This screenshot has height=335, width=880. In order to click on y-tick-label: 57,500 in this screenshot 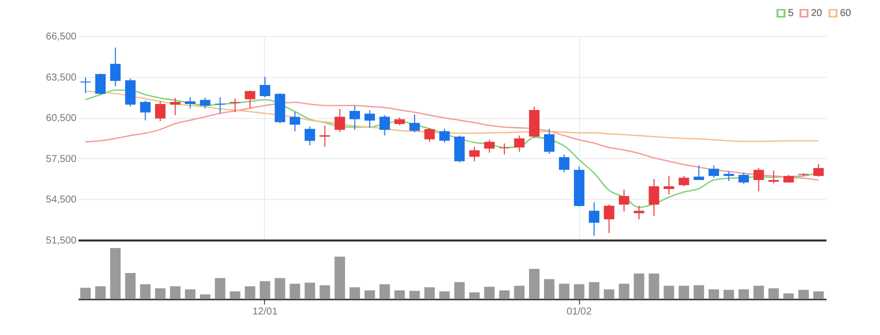, I will do `click(61, 159)`.